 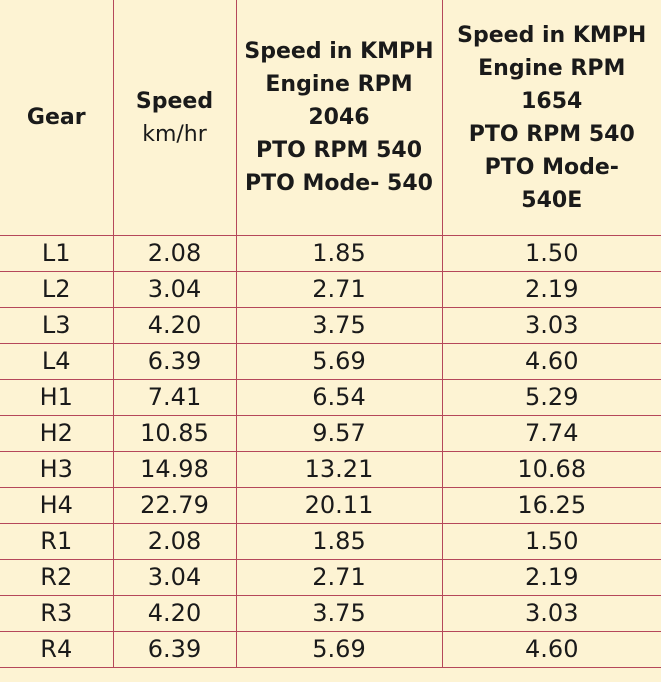 I want to click on table-row: R4 6.39 5.69 4.60, so click(x=330, y=649).